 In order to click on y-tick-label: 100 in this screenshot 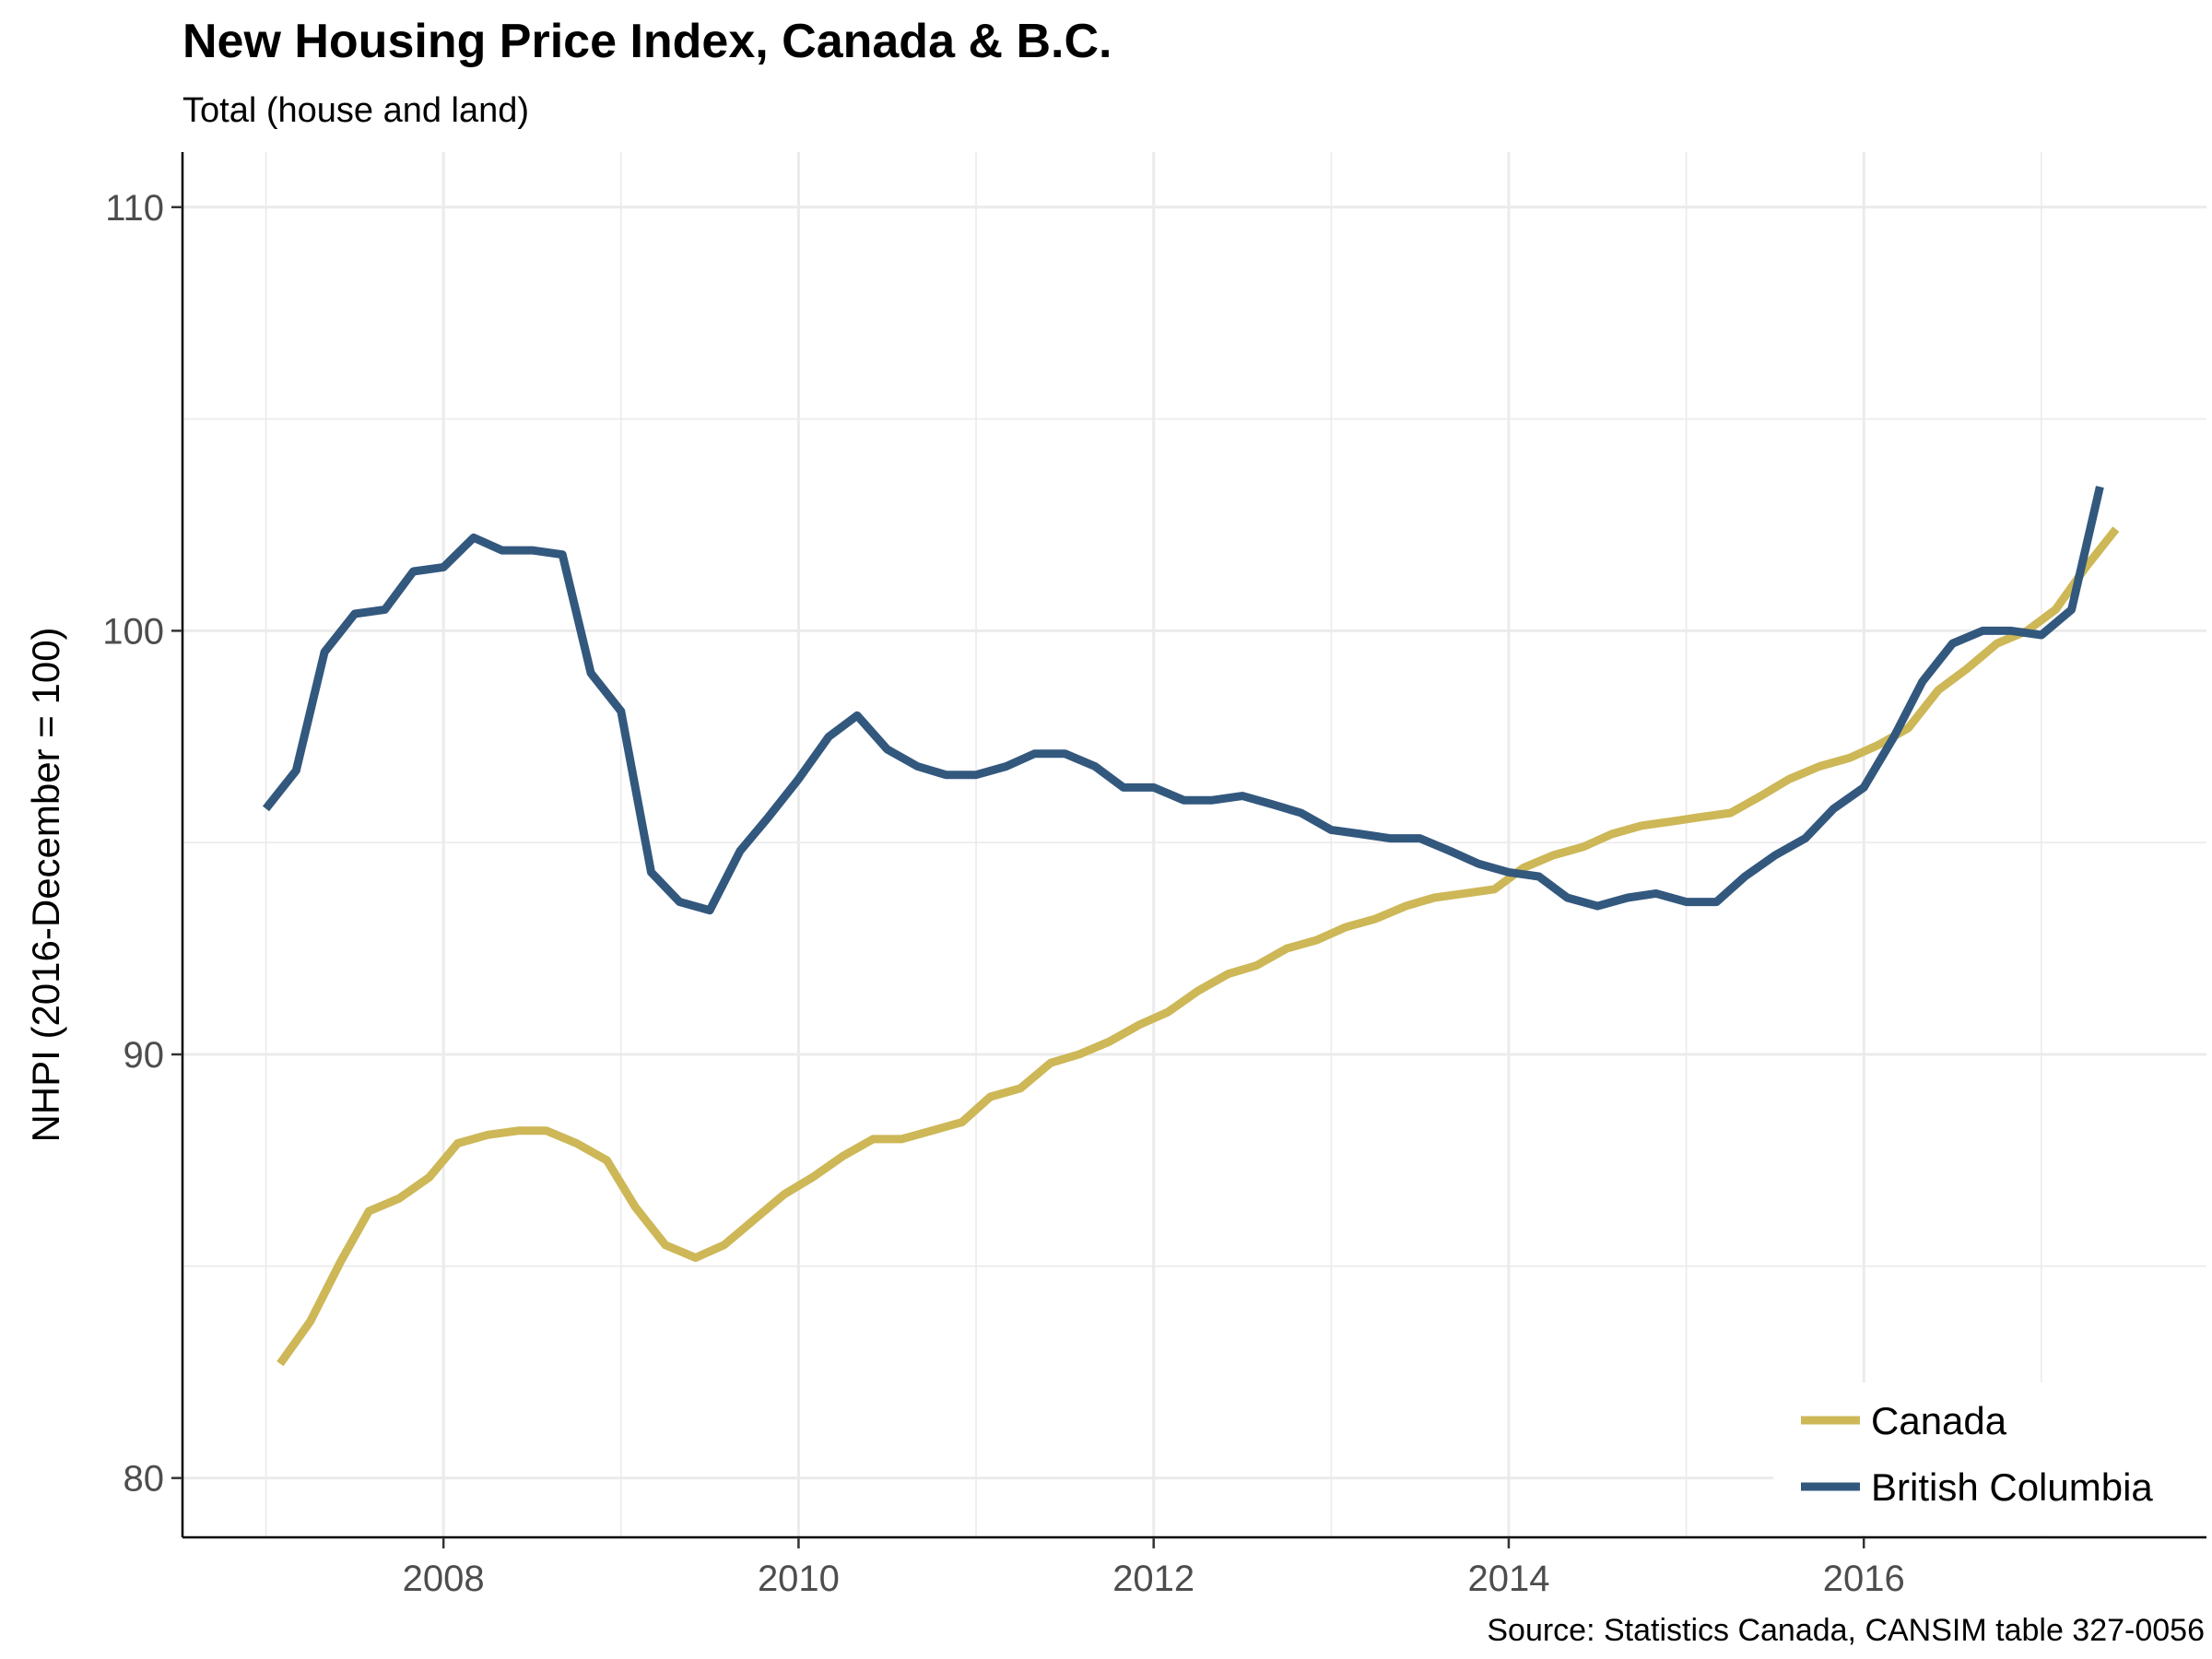, I will do `click(133, 631)`.